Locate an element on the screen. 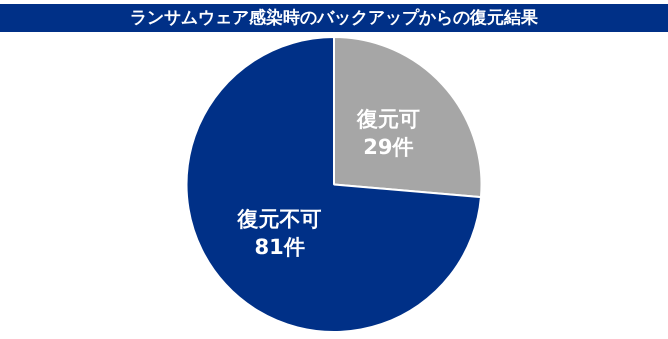 Image resolution: width=668 pixels, height=339 pixels. slice-label: 復元可 is located at coordinates (388, 119).